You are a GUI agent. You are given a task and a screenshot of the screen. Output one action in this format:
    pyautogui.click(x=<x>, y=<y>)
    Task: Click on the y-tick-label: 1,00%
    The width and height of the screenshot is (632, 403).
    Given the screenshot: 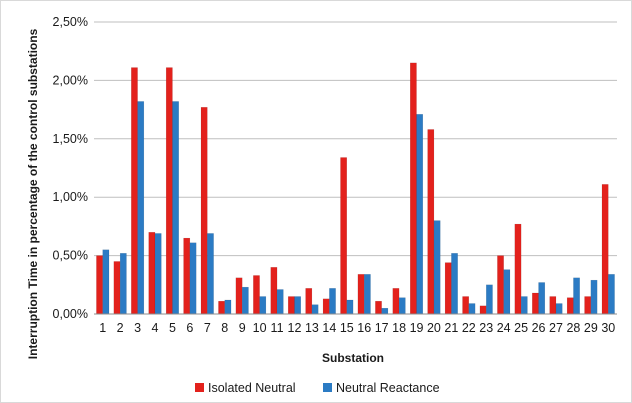 What is the action you would take?
    pyautogui.click(x=70, y=197)
    